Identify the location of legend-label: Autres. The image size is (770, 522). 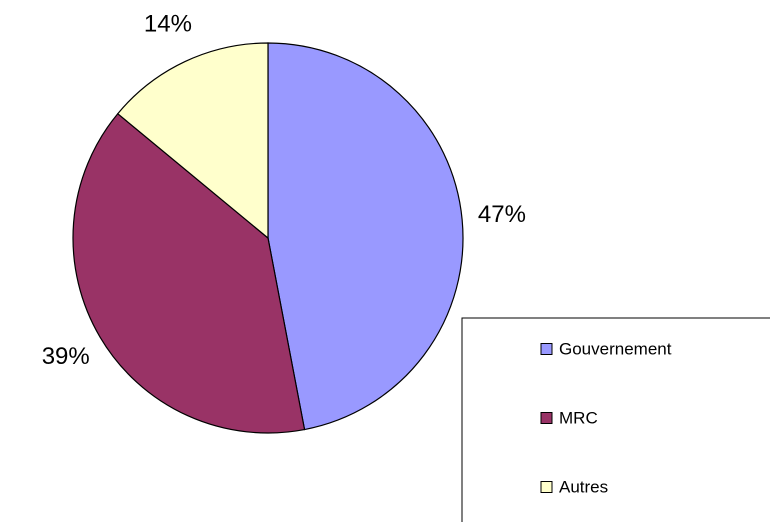
(583, 486).